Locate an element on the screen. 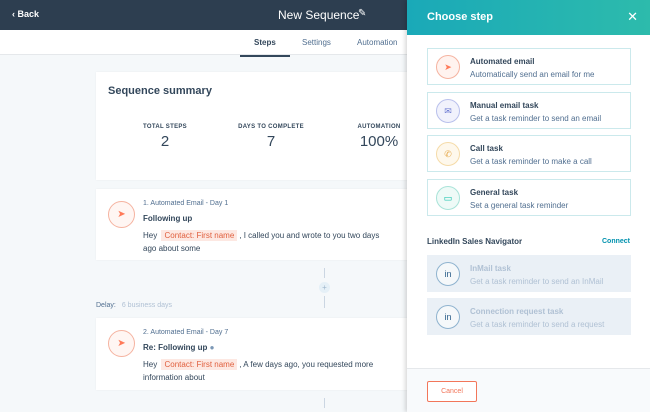 The height and width of the screenshot is (412, 650). summary-title: Sequence summary is located at coordinates (160, 91).